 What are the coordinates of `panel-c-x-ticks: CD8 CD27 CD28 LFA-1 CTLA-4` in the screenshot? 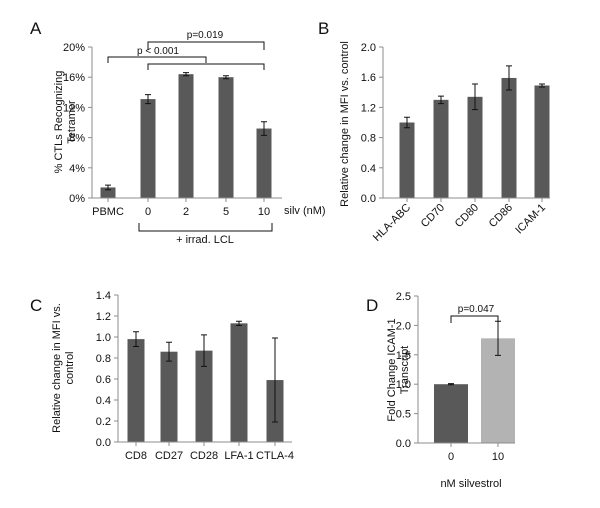 It's located at (209, 452).